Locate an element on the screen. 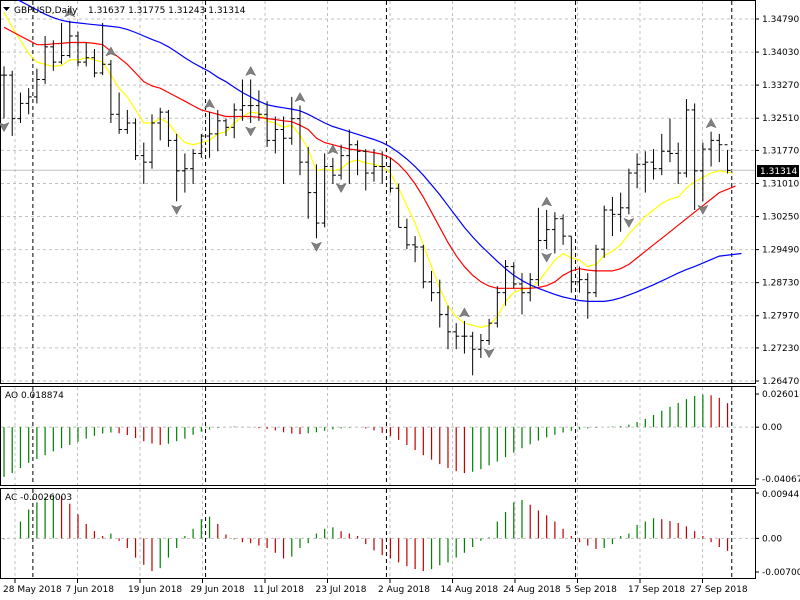 This screenshot has height=600, width=800. ac-tick-label: 0.009442 is located at coordinates (781, 495).